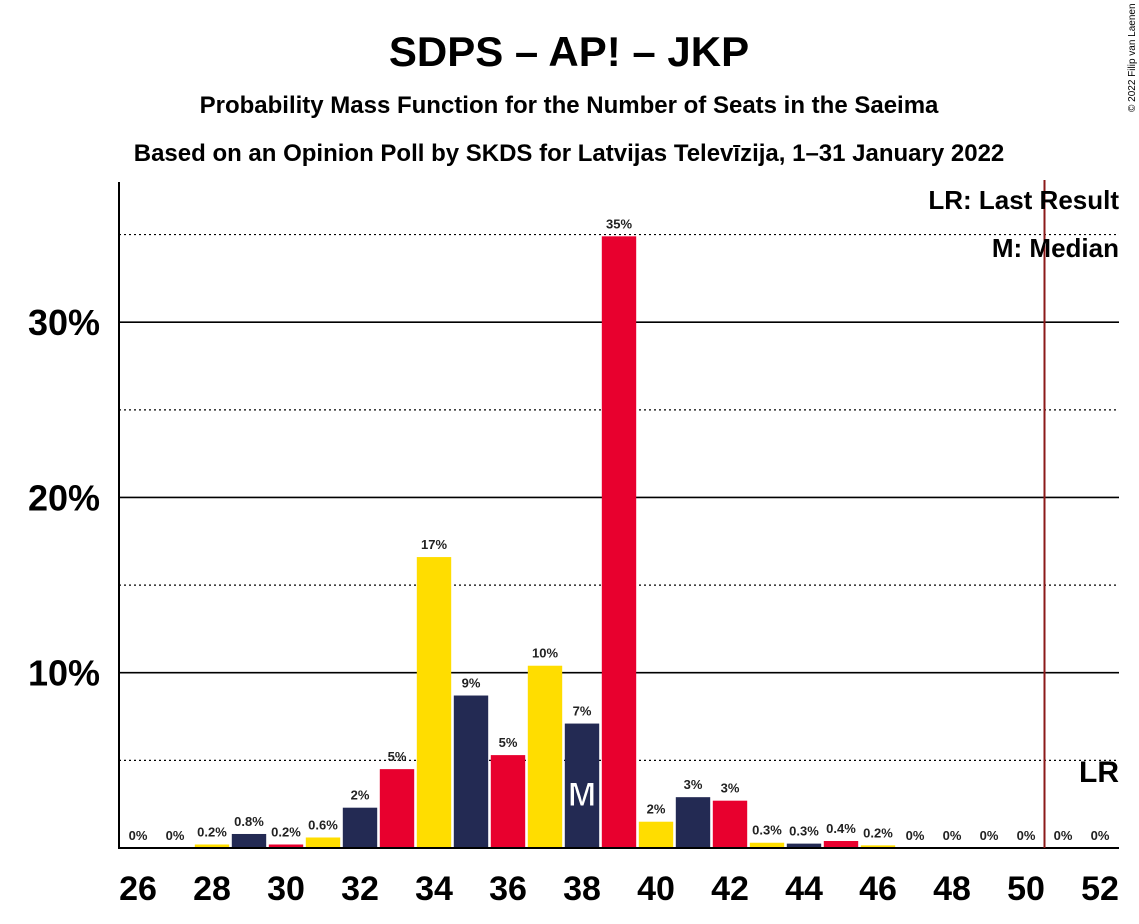 The image size is (1139, 924). Describe the element at coordinates (582, 889) in the screenshot. I see `x-tick-label: 38` at that location.